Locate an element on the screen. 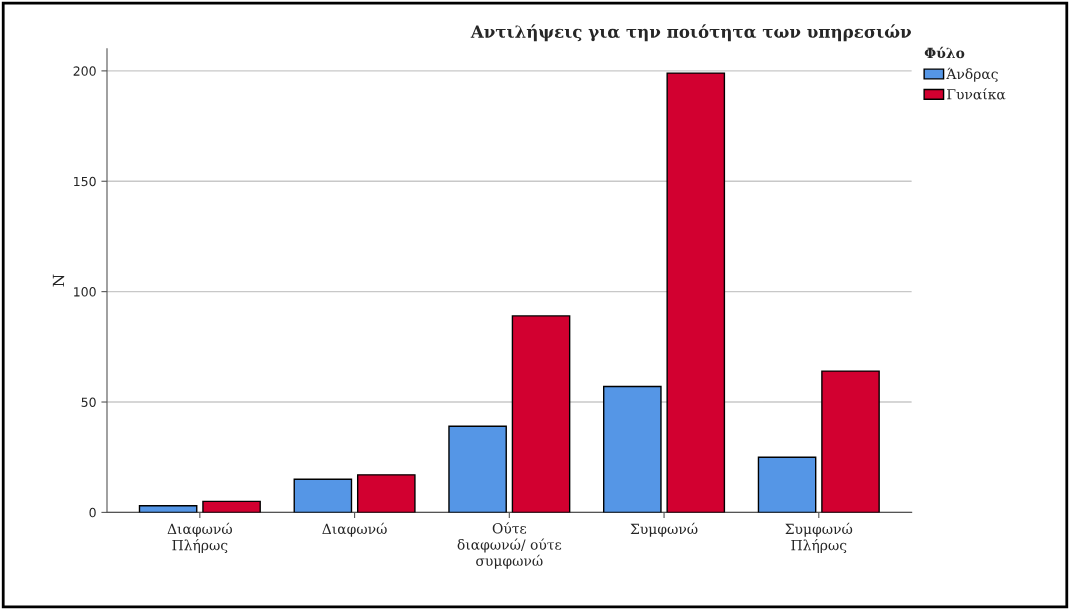 This screenshot has width=1070, height=610. legend-label: Γυναίκα is located at coordinates (976, 94).